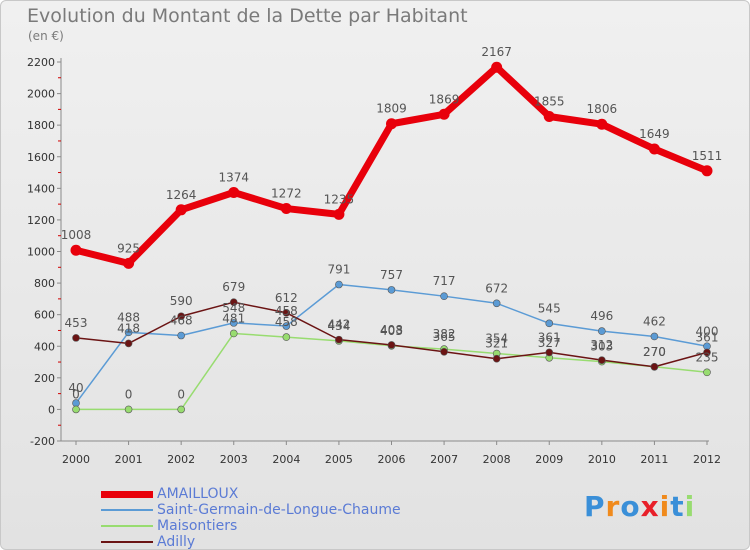  I want to click on data-label-Maisontiers: 481, so click(233, 318).